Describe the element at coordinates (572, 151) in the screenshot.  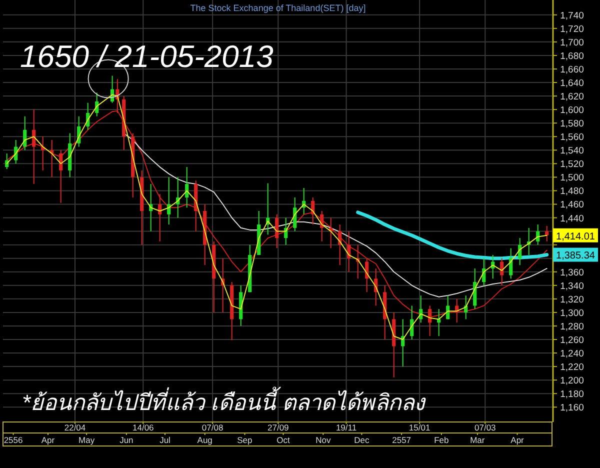
I see `y-tick-label: 1,540` at that location.